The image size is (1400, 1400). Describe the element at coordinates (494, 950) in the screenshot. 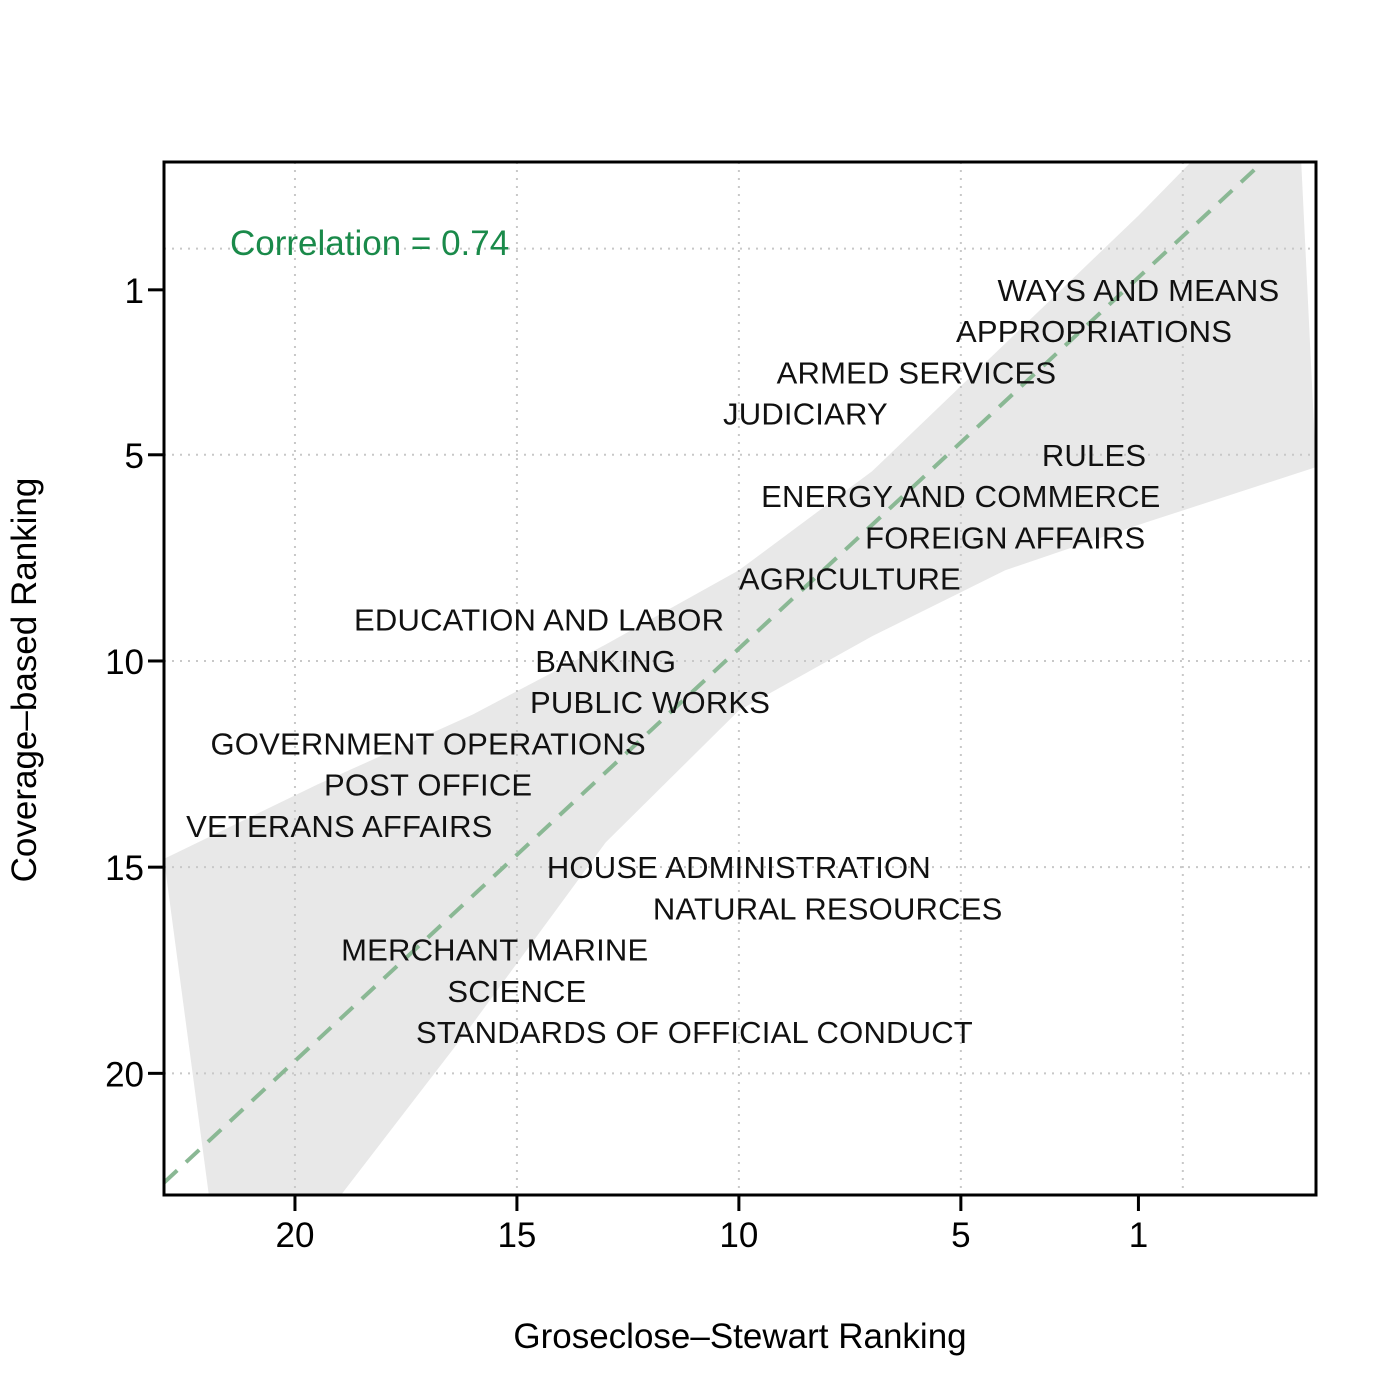

I see `point-label: MERCHANT MARINE` at that location.